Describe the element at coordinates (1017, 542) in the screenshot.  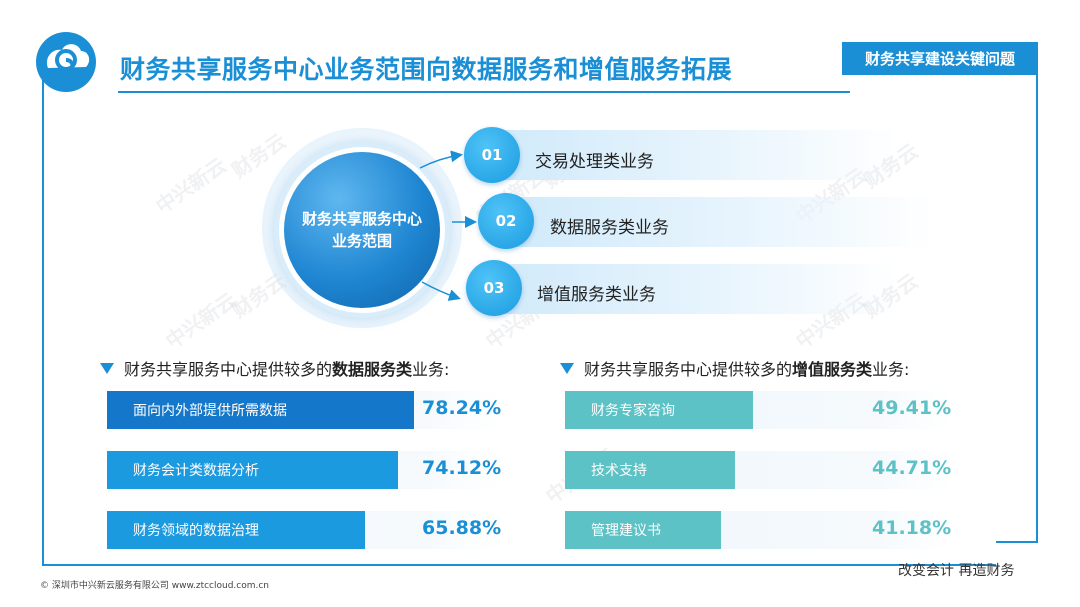
I see `frame-right-hook-line` at that location.